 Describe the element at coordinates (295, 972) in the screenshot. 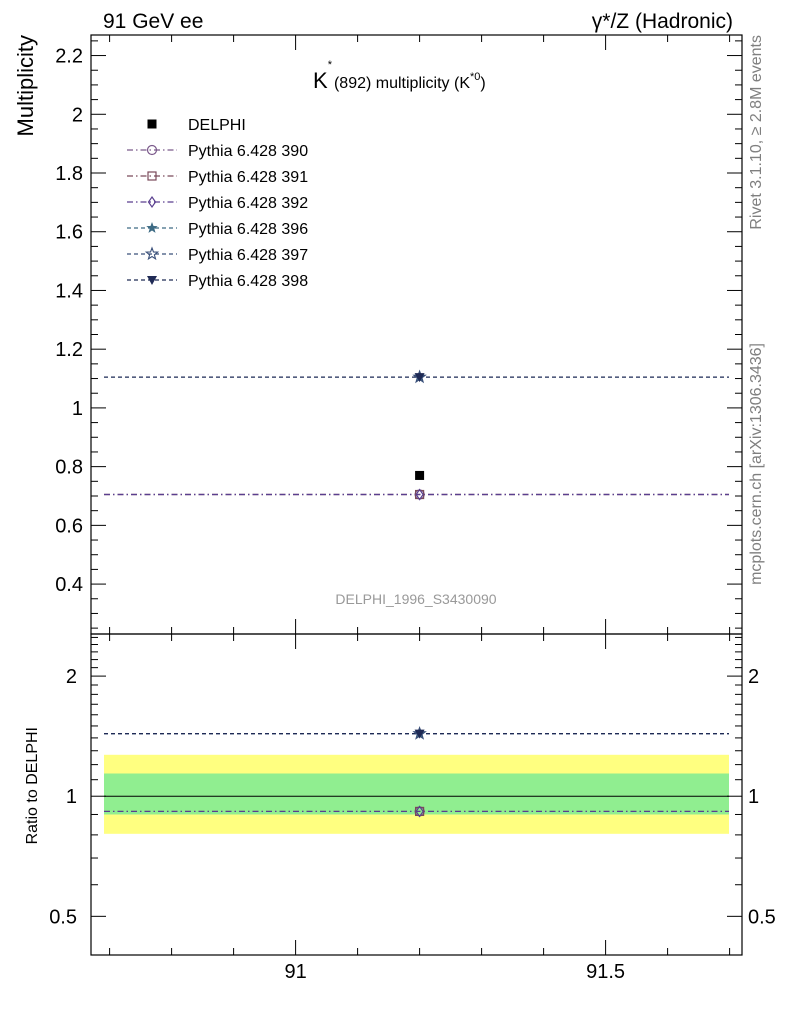

I see `x-tick-label: 91` at that location.